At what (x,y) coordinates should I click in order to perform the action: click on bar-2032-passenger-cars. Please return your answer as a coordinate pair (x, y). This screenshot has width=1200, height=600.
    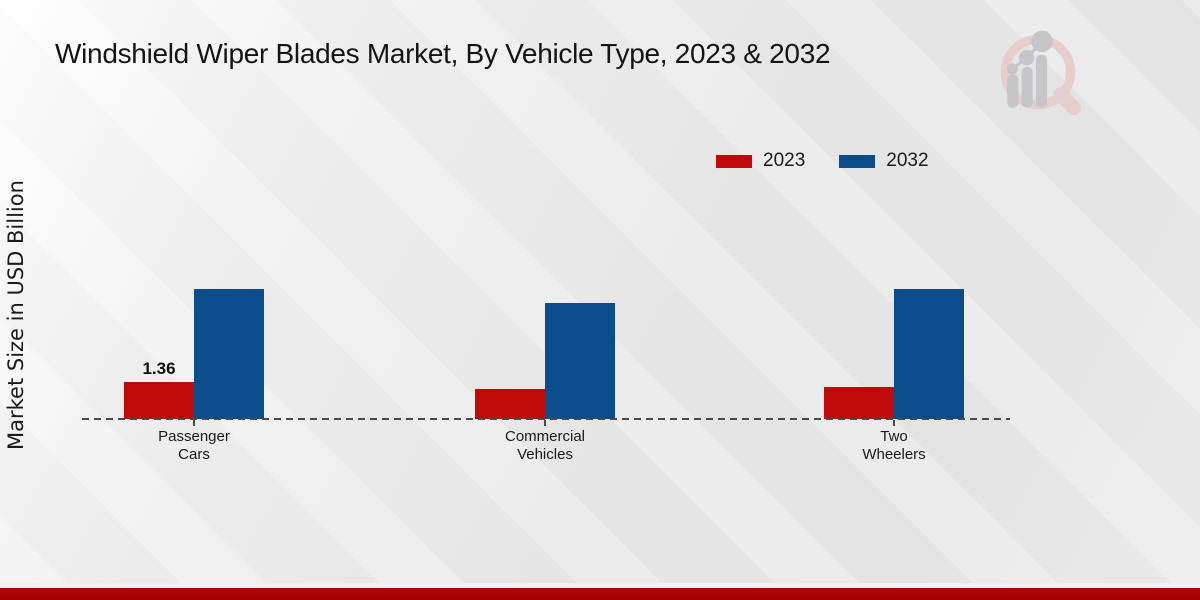
    Looking at the image, I should click on (229, 354).